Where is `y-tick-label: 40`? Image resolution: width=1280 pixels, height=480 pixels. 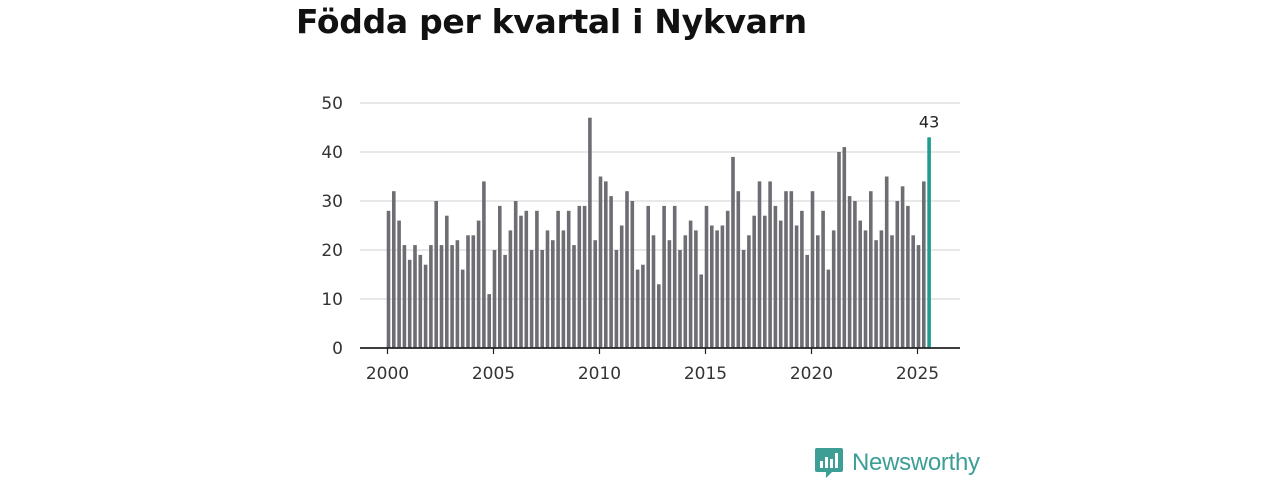 y-tick-label: 40 is located at coordinates (332, 153).